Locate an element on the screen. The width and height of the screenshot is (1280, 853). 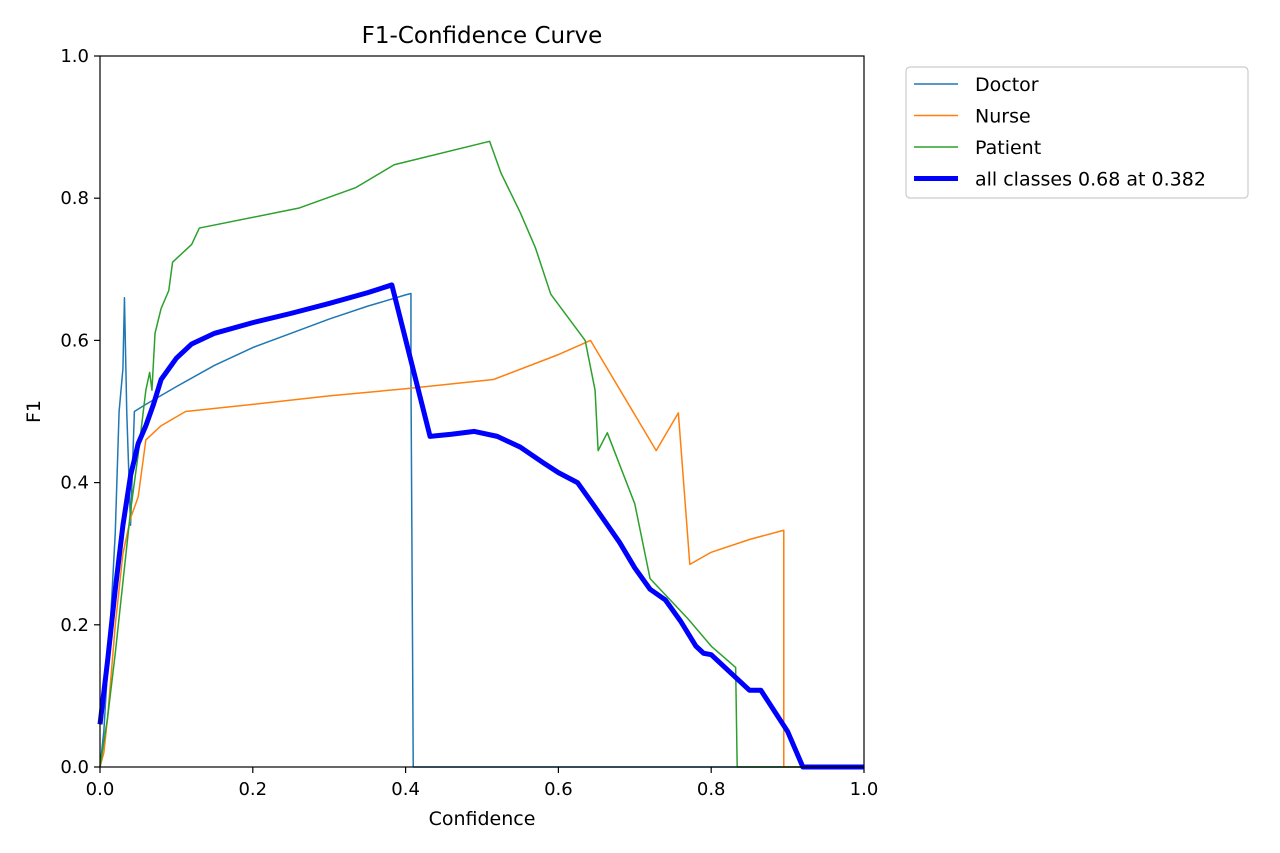
legend-box is located at coordinates (1077, 132).